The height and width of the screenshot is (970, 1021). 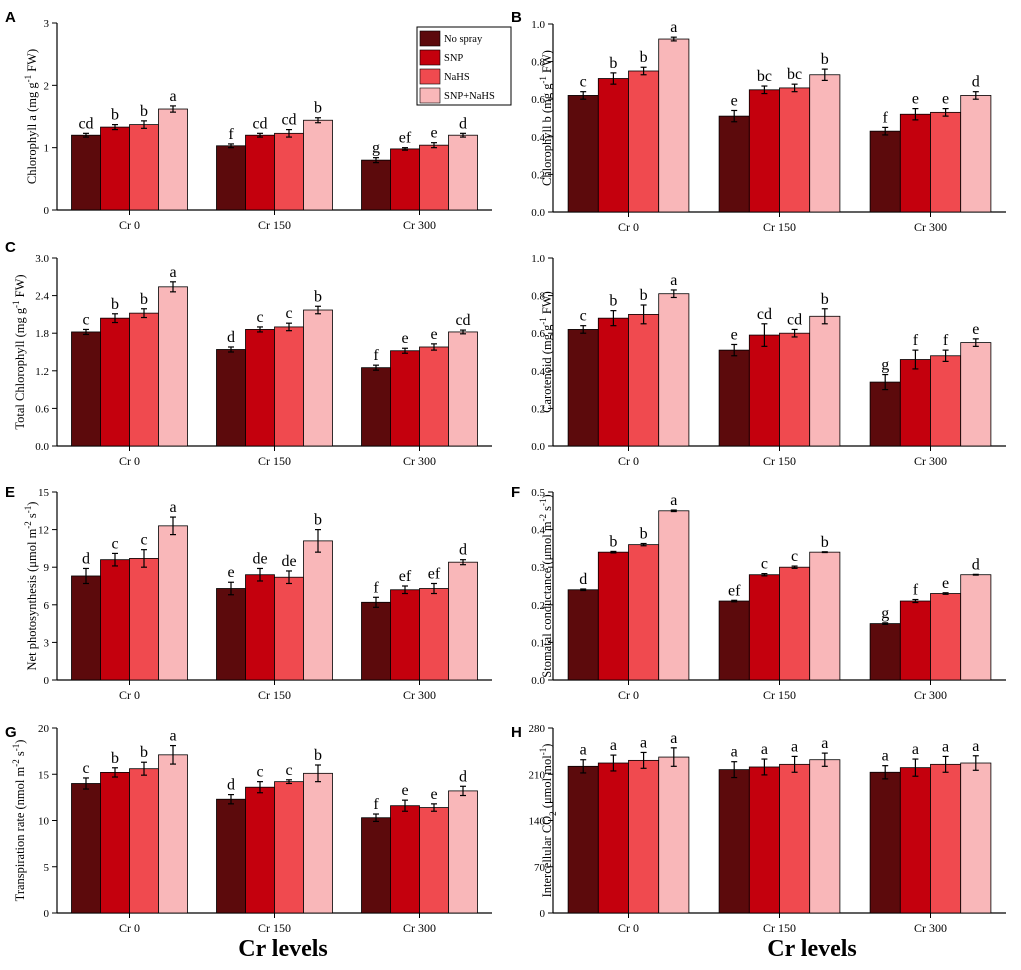 I want to click on panel-h-ytick-label: 0, so click(x=543, y=914).